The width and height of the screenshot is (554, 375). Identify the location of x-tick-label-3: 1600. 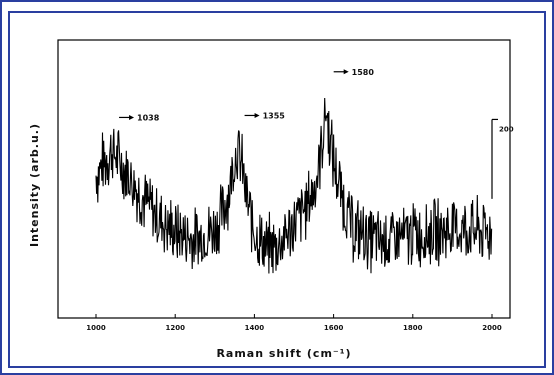
(334, 328).